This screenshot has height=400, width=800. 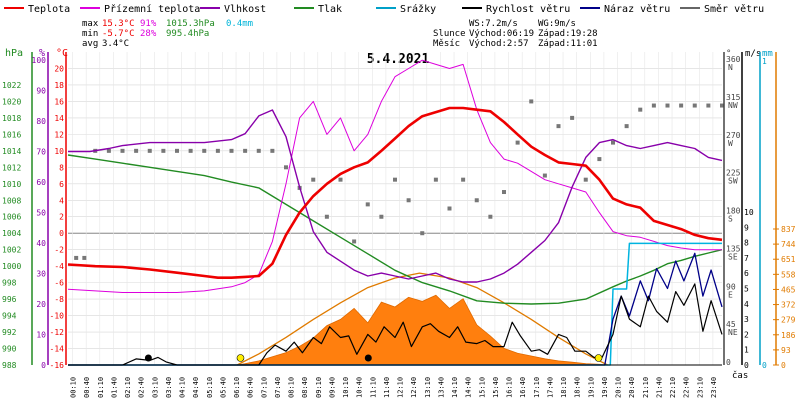 What do you see at coordinates (428, 387) in the screenshot?
I see `time-tick: 13:10` at bounding box center [428, 387].